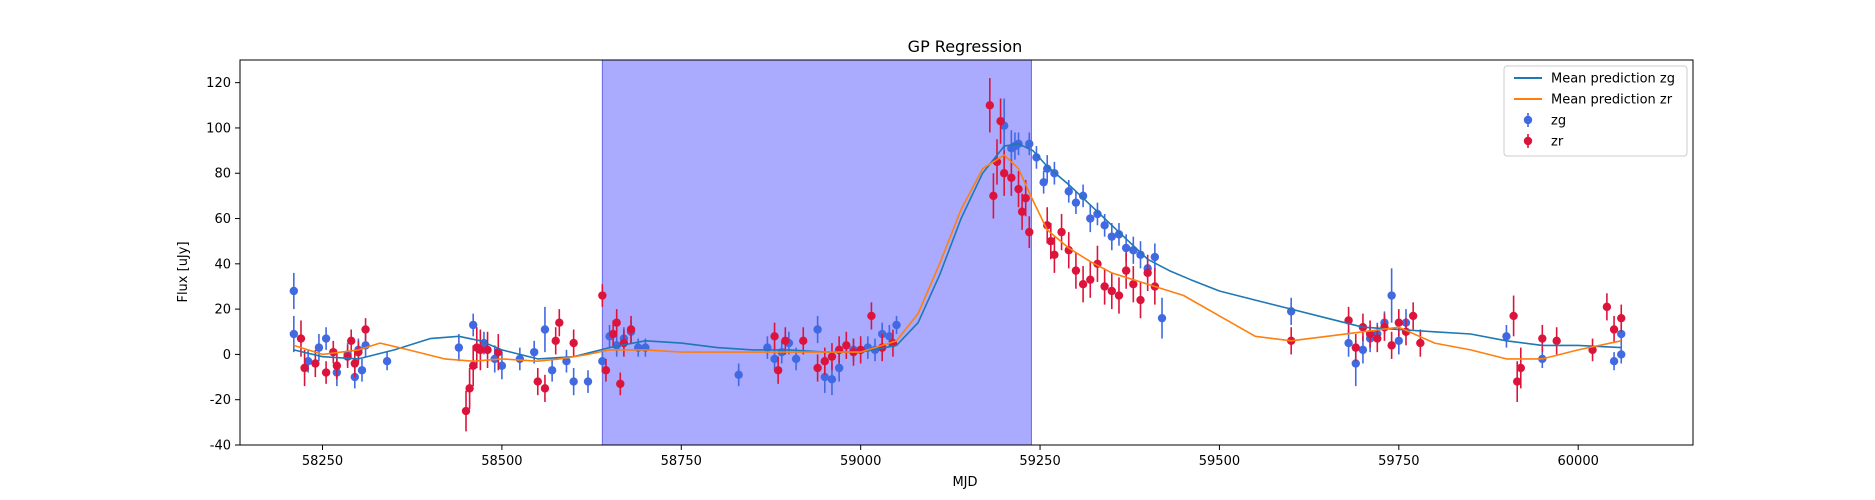 Image resolution: width=1875 pixels, height=500 pixels. Describe the element at coordinates (1612, 100) in the screenshot. I see `legend-entry-label: Mean prediction zr` at that location.